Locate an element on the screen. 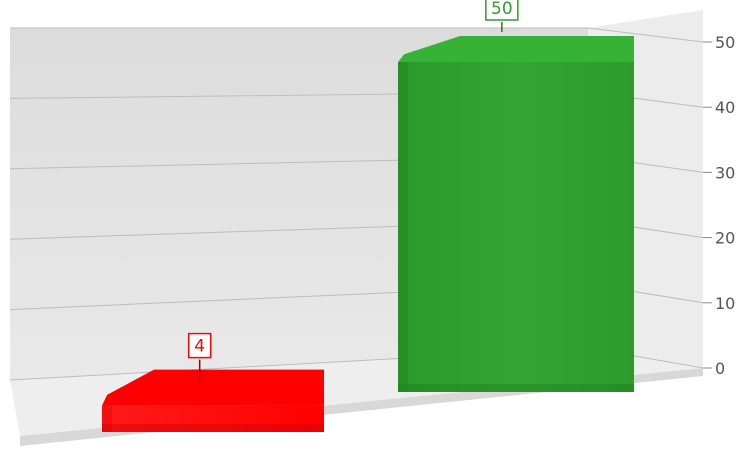 The width and height of the screenshot is (744, 465). y-tick-label: 10 is located at coordinates (725, 303).